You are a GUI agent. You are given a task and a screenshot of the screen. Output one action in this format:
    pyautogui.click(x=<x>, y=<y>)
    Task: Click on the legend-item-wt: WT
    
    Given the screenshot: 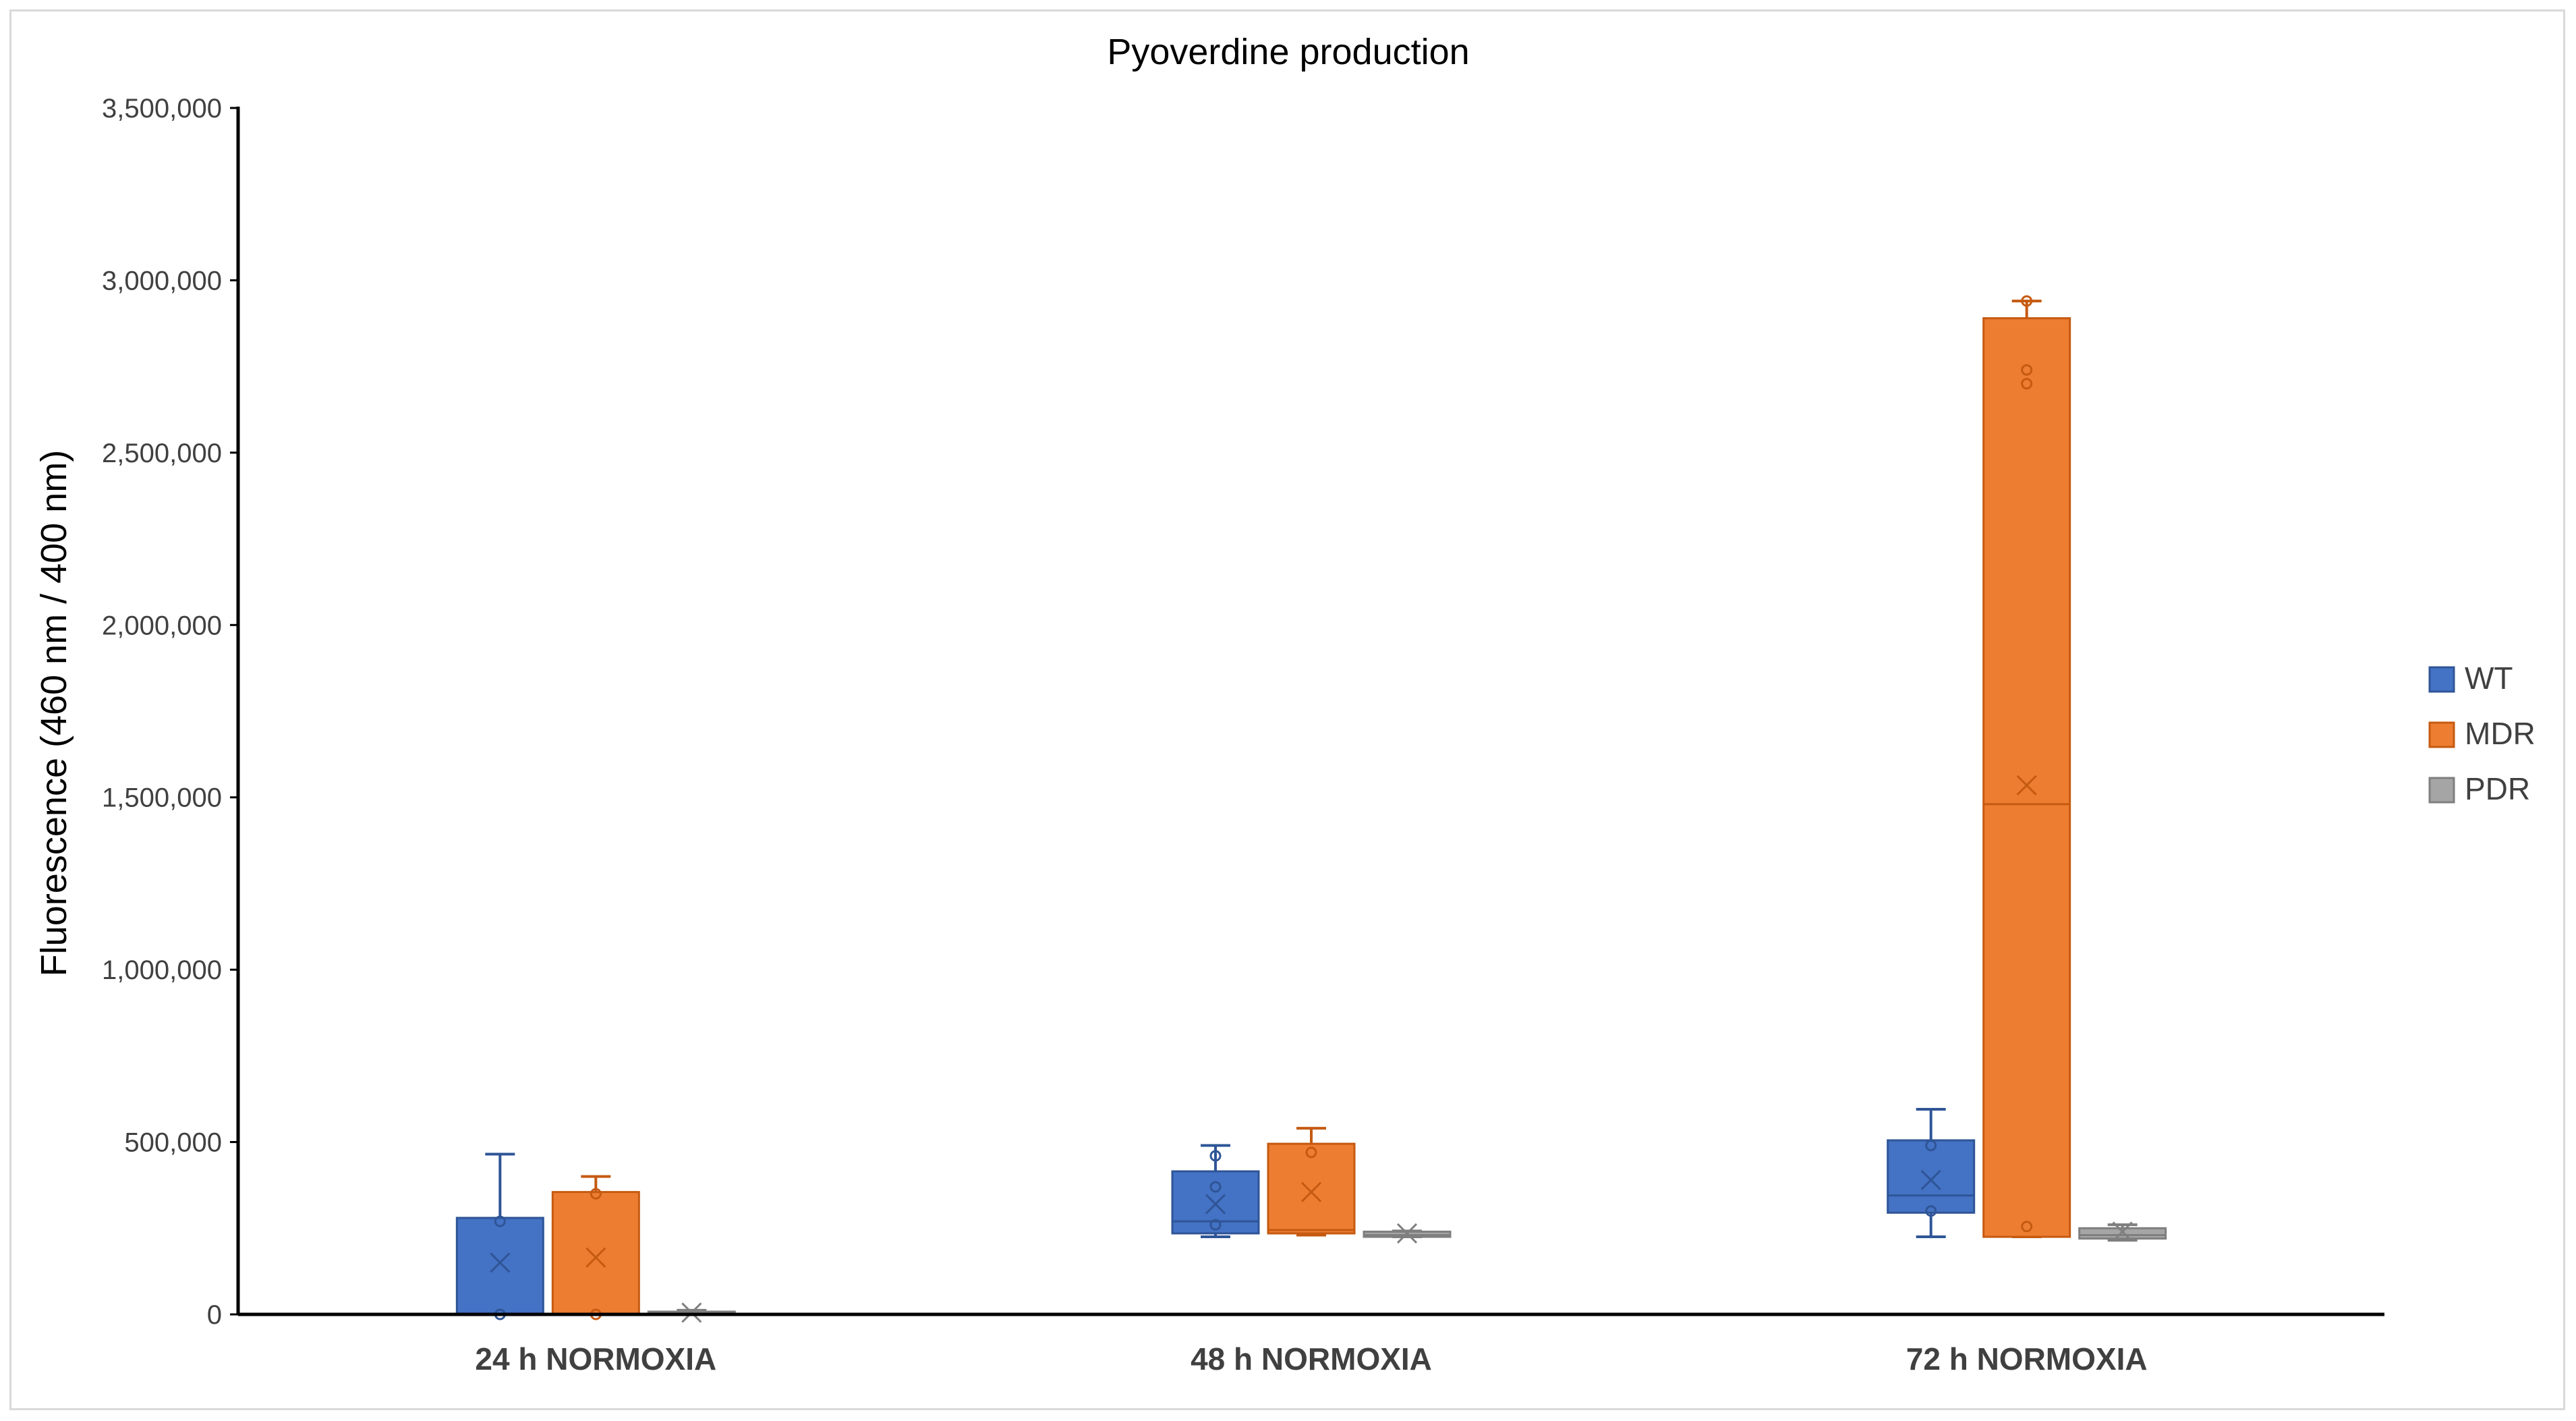 What is the action you would take?
    pyautogui.click(x=2470, y=678)
    